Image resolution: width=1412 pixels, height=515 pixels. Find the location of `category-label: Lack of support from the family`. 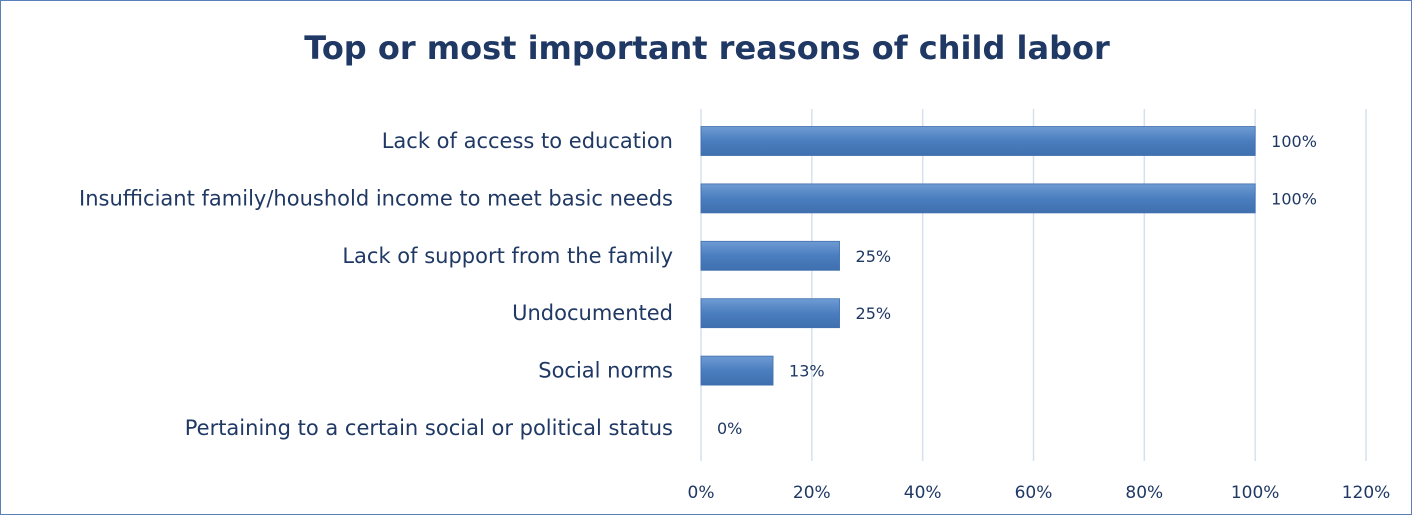

category-label: Lack of support from the family is located at coordinates (507, 256).